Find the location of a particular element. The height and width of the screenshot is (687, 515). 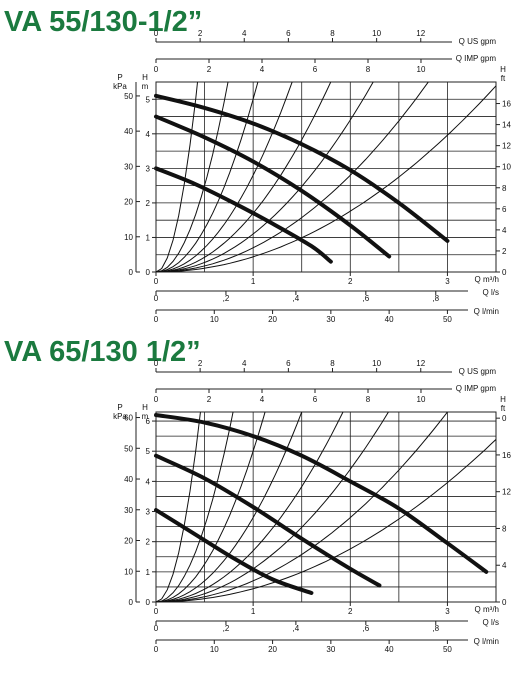

ruler-tick-label-lmin: 10 is located at coordinates (214, 319).